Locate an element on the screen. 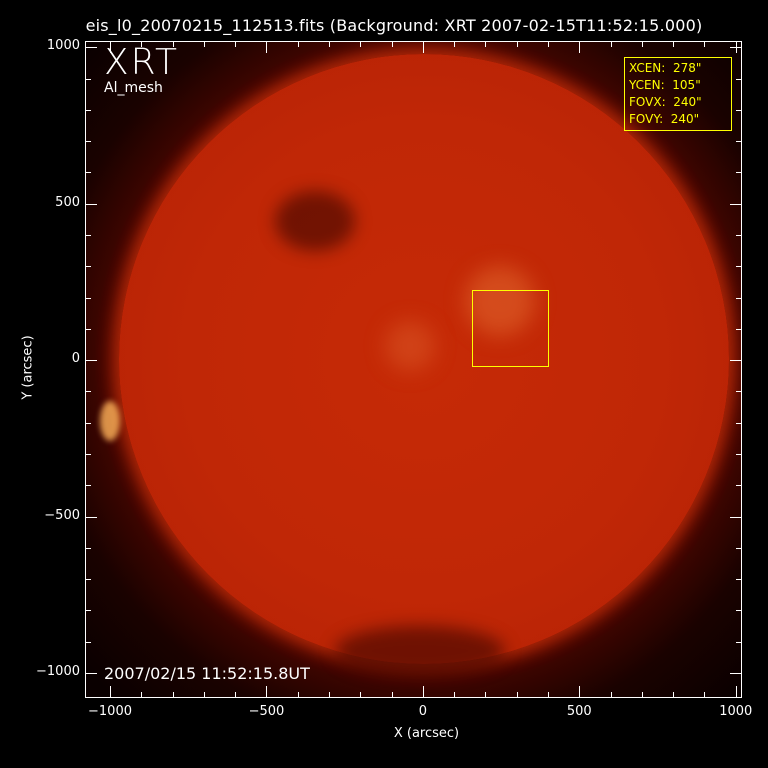 The width and height of the screenshot is (768, 768). x-tick-label: 0 is located at coordinates (423, 711).